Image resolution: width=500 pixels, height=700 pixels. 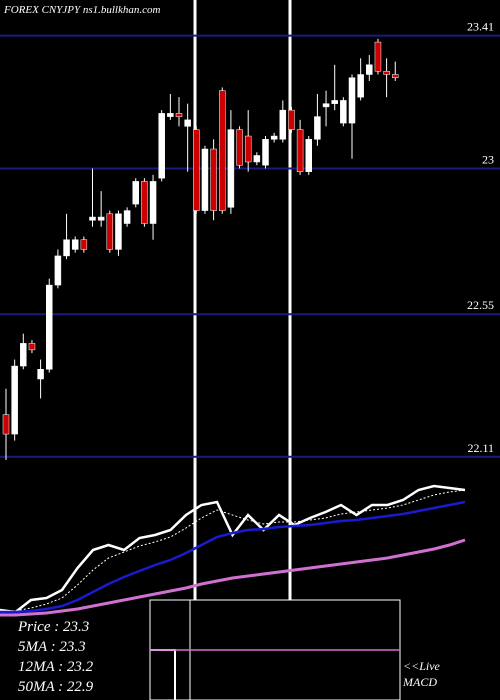 I want to click on macd-label: <<Live, so click(x=422, y=666).